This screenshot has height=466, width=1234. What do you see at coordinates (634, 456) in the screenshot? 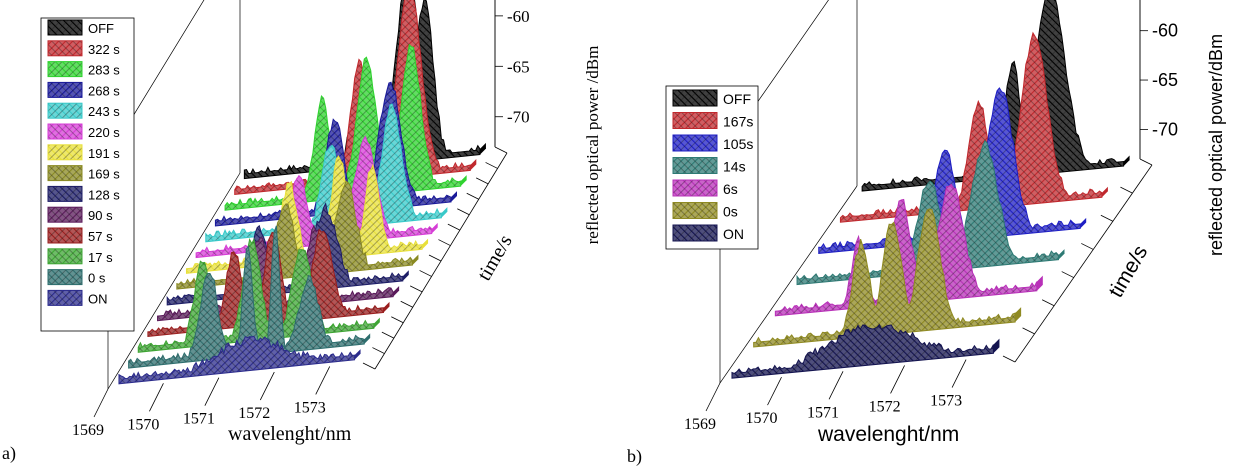
I see `panel-label: b)` at bounding box center [634, 456].